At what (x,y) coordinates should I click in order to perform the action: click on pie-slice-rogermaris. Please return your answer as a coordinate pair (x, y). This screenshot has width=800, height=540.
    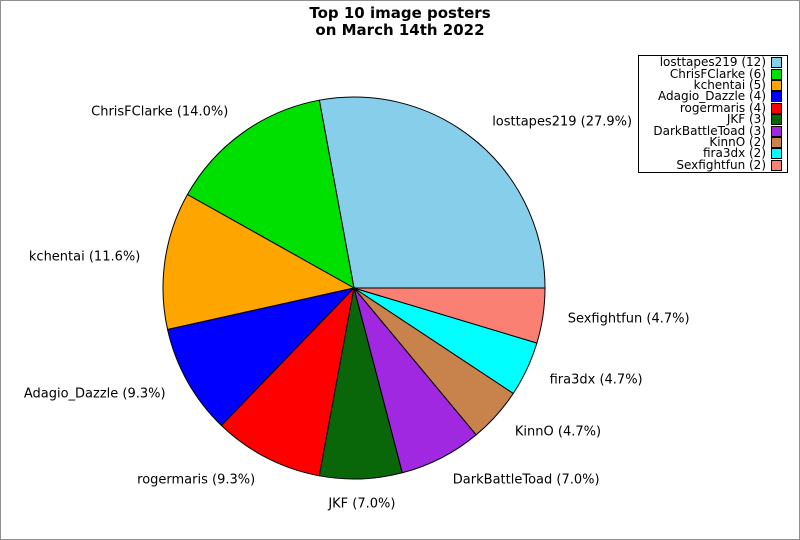
    Looking at the image, I should click on (287, 381).